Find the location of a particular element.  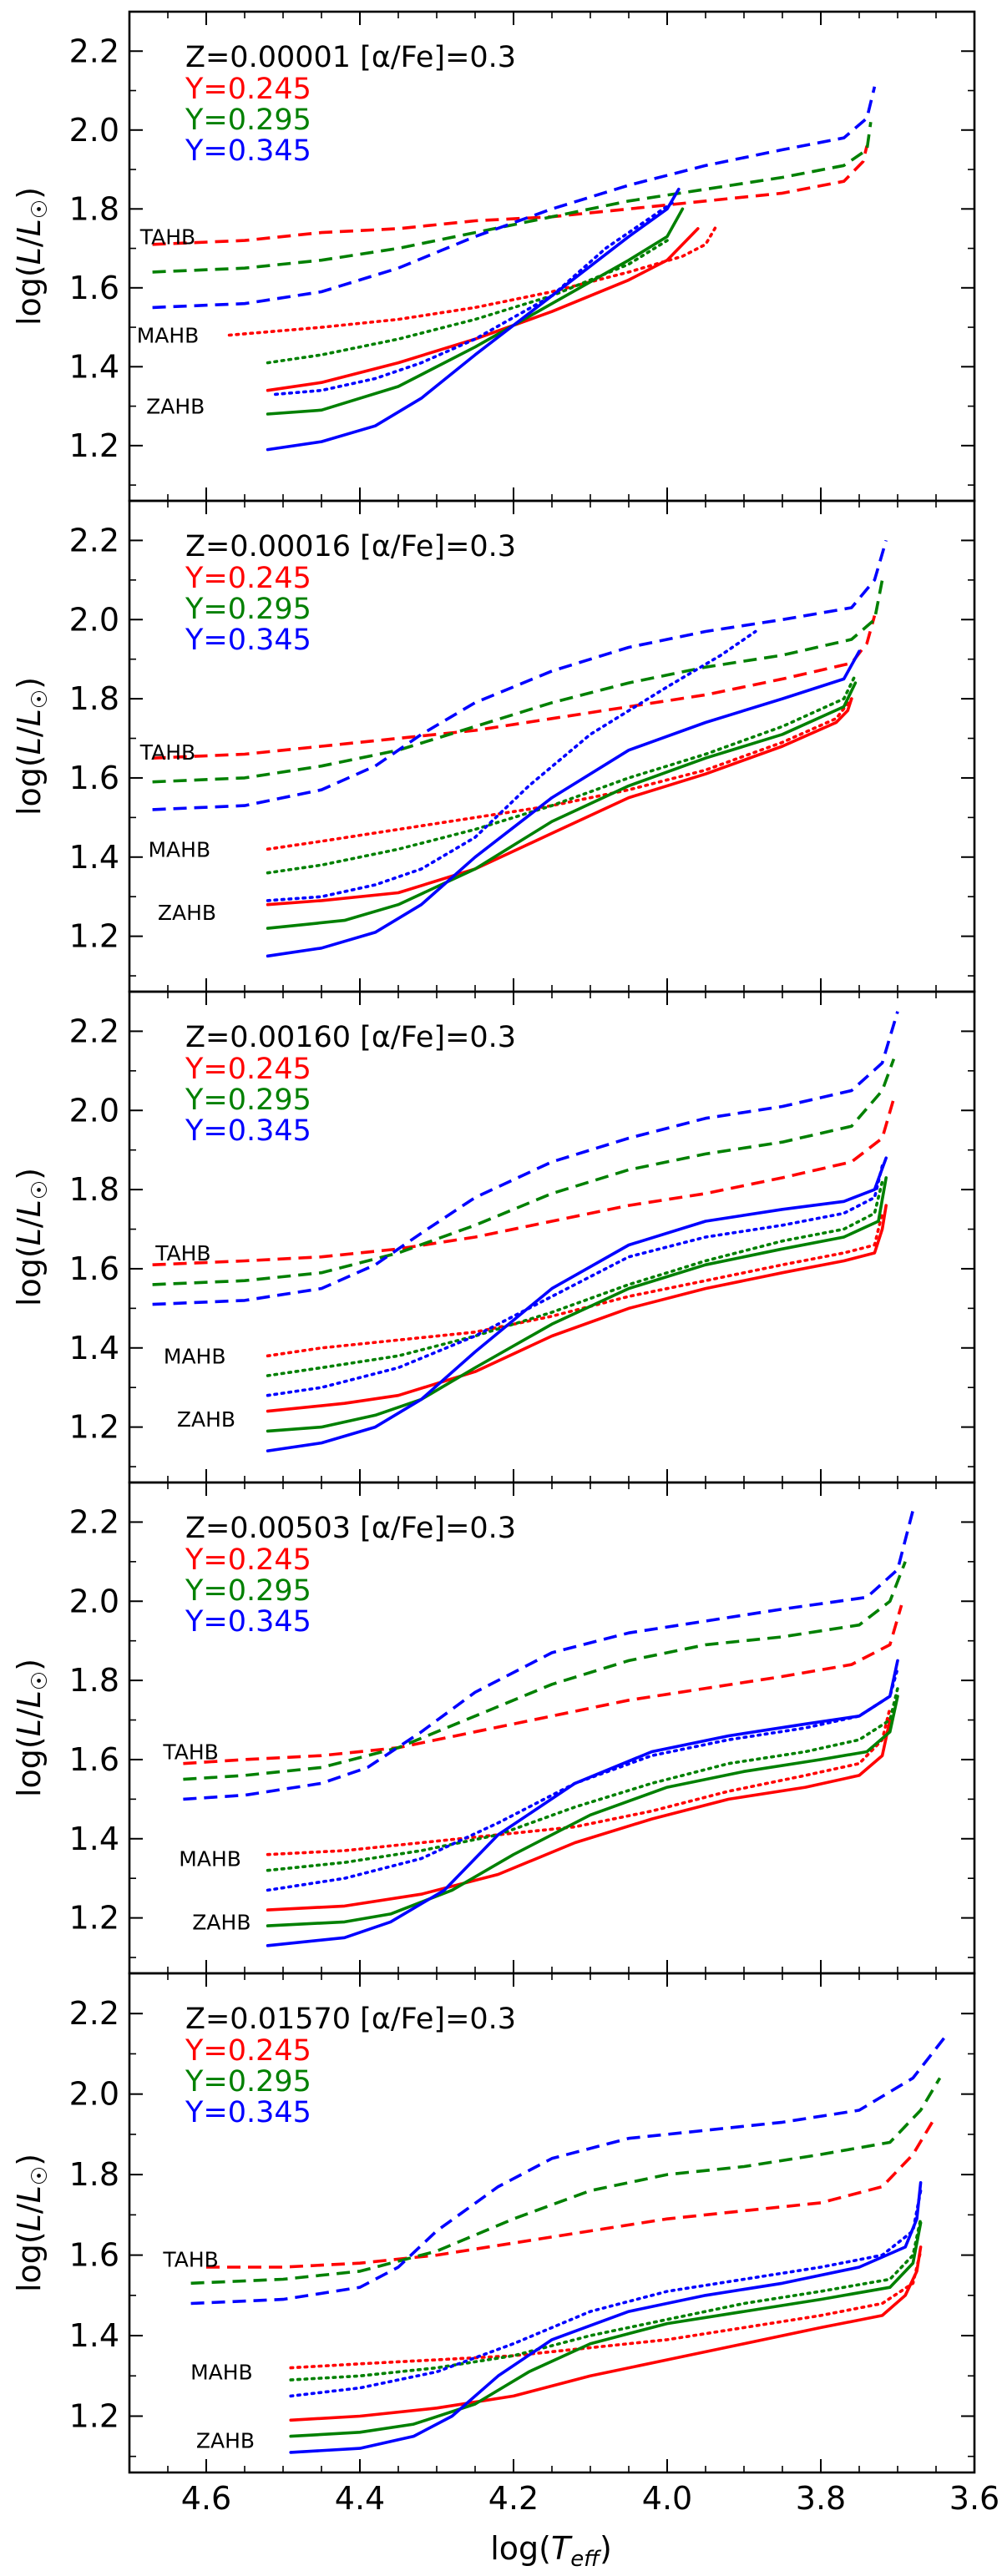

panel-title: Z=0.00016 [α/Fe]=0.3 is located at coordinates (350, 546).